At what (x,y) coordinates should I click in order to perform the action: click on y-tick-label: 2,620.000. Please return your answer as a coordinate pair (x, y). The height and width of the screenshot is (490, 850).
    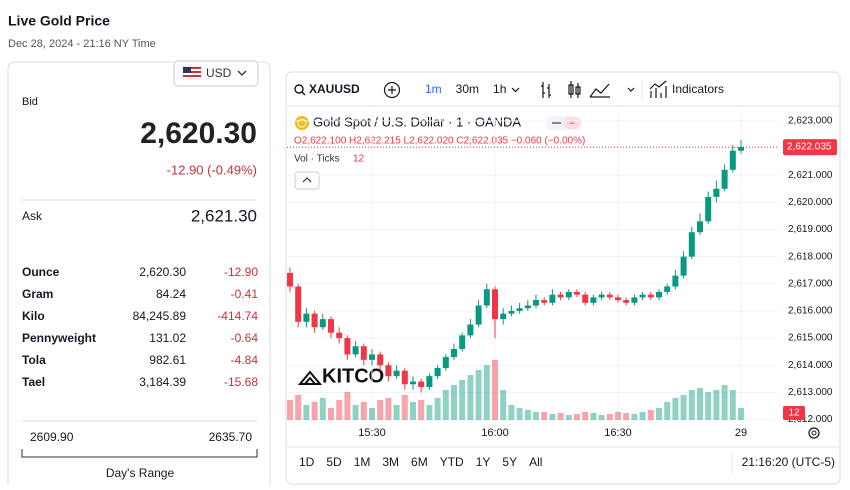
    Looking at the image, I should click on (810, 202).